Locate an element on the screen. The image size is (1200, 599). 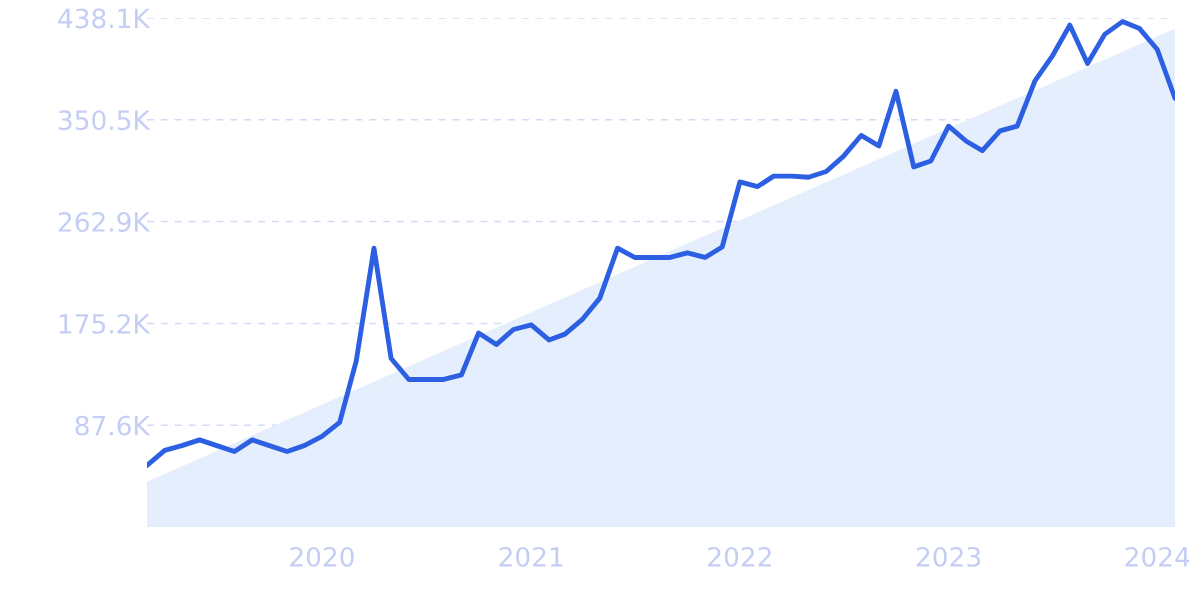
x-tick-label: 2020 is located at coordinates (322, 556).